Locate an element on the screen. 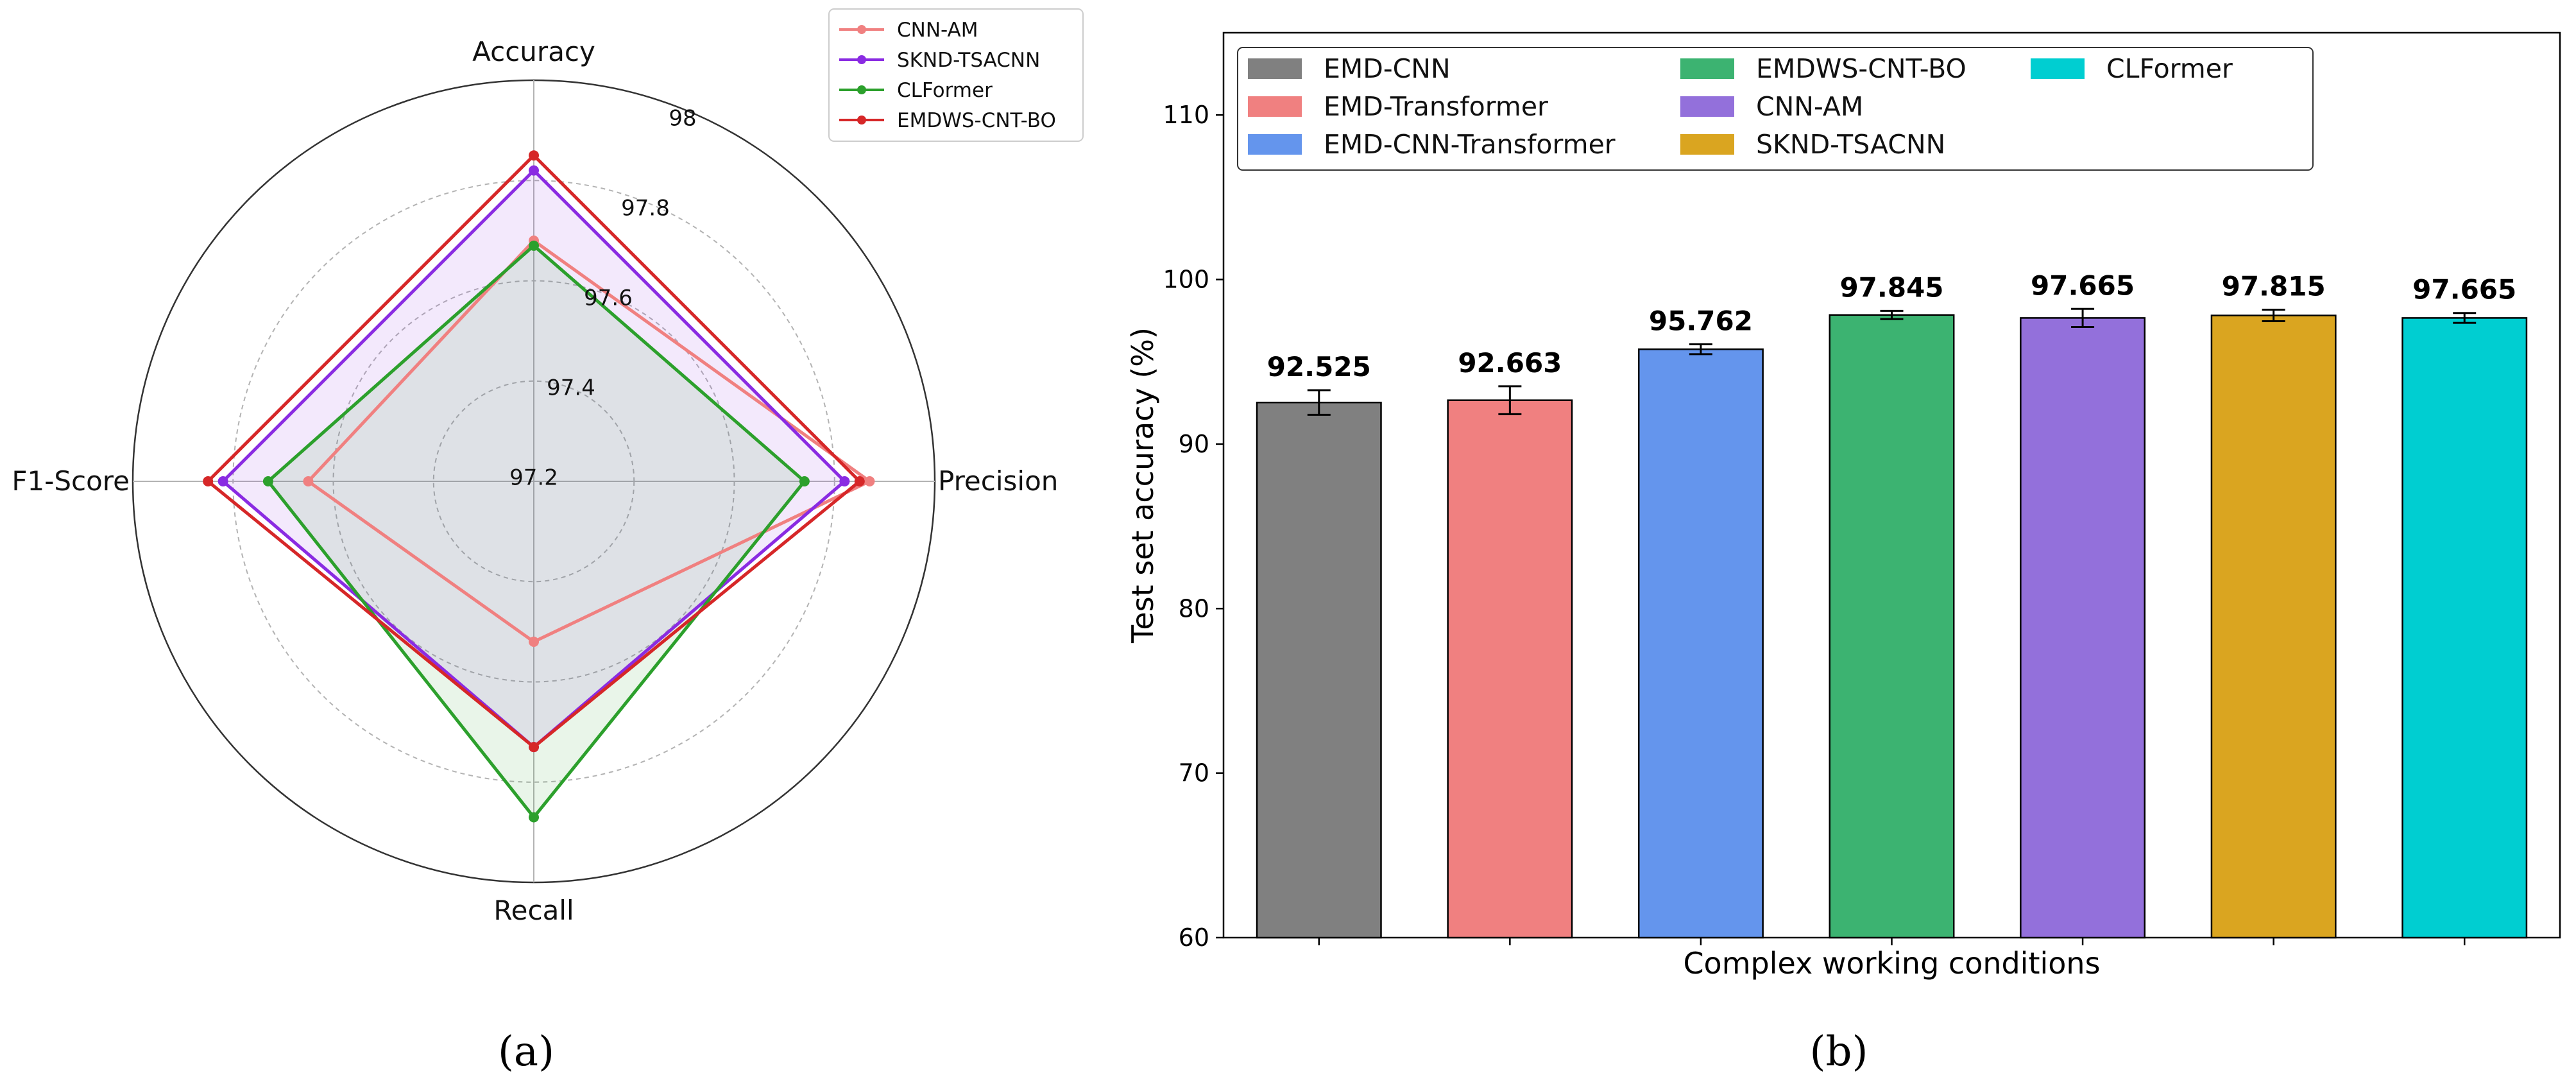 The width and height of the screenshot is (2576, 1091). legend-swatch-clformer is located at coordinates (2058, 68).